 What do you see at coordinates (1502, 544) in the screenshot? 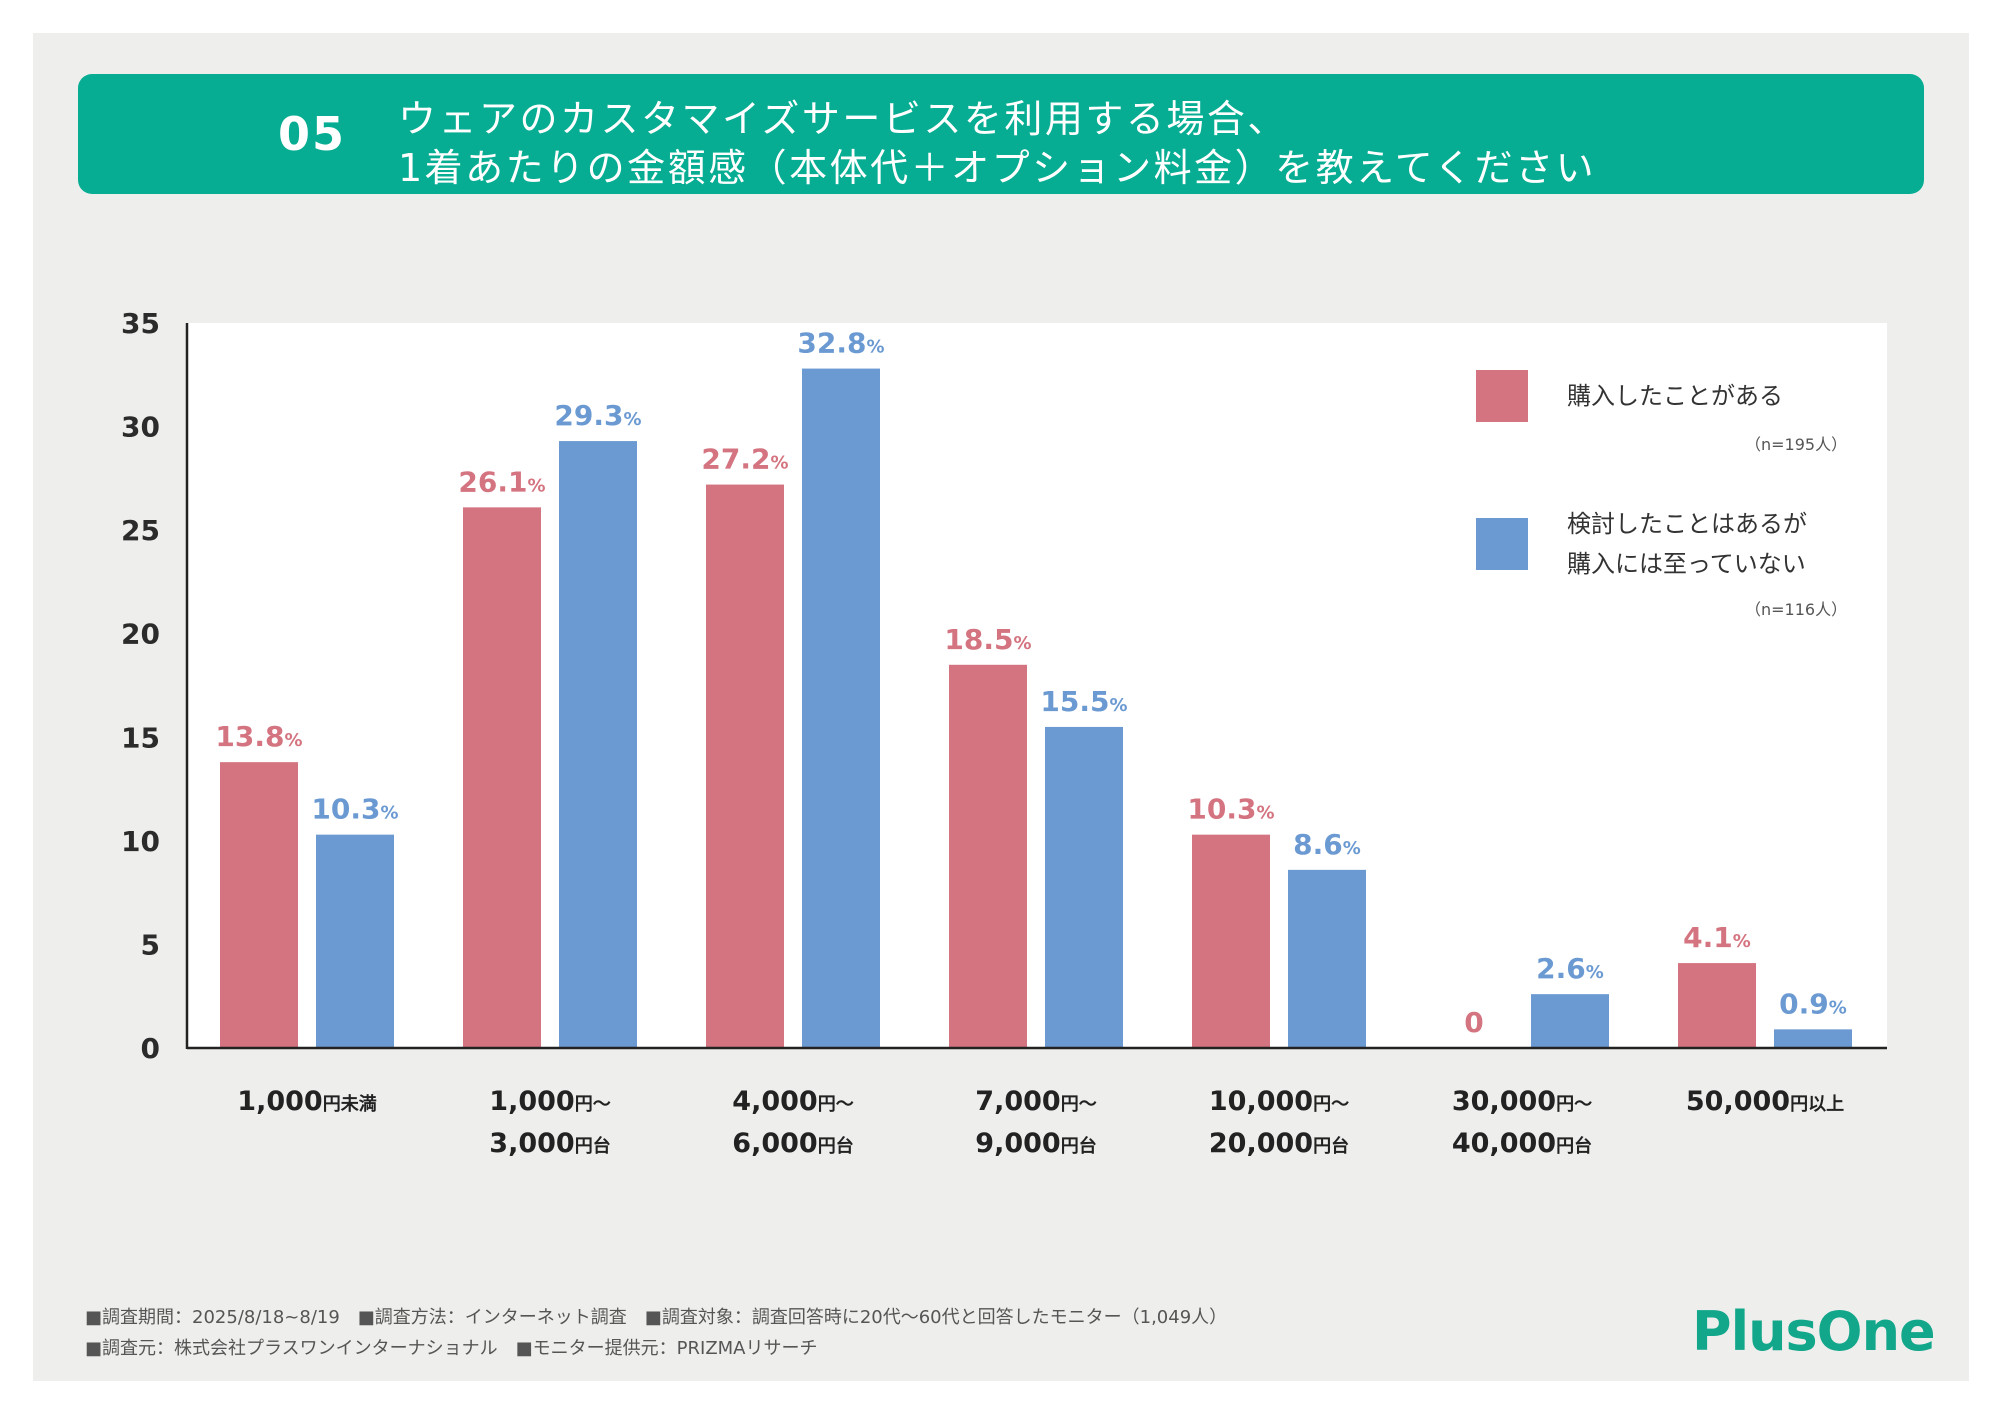
I see `legend-swatch-considered` at bounding box center [1502, 544].